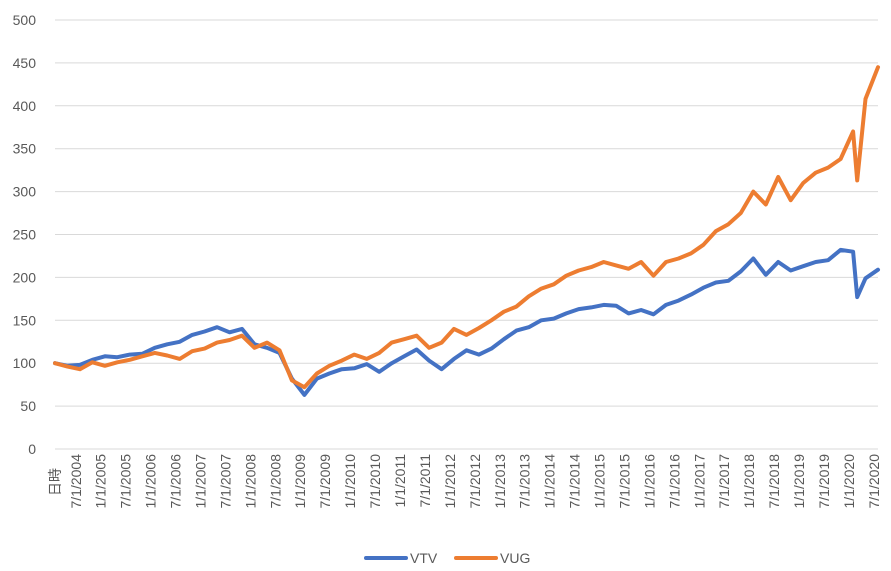 The image size is (891, 571). I want to click on x-tick-label: 7/1/2012, so click(475, 481).